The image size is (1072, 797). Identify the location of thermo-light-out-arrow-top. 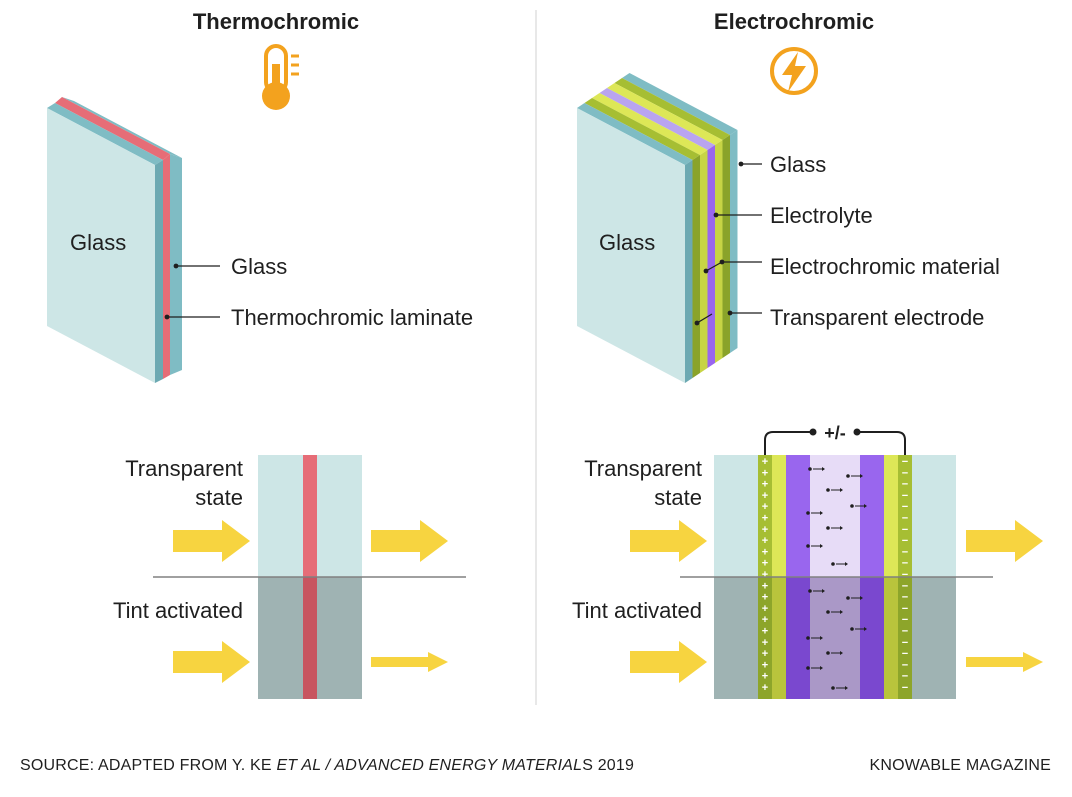
(409, 541).